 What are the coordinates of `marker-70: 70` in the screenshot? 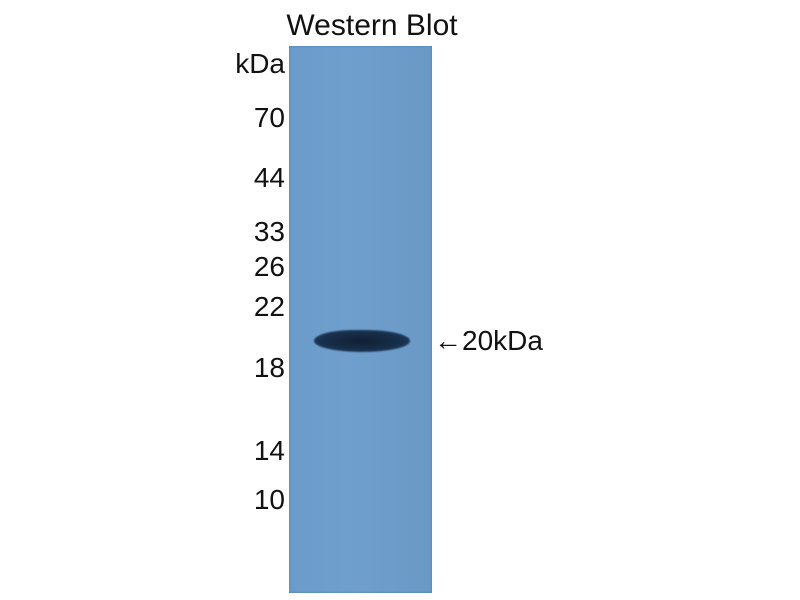 It's located at (269, 117).